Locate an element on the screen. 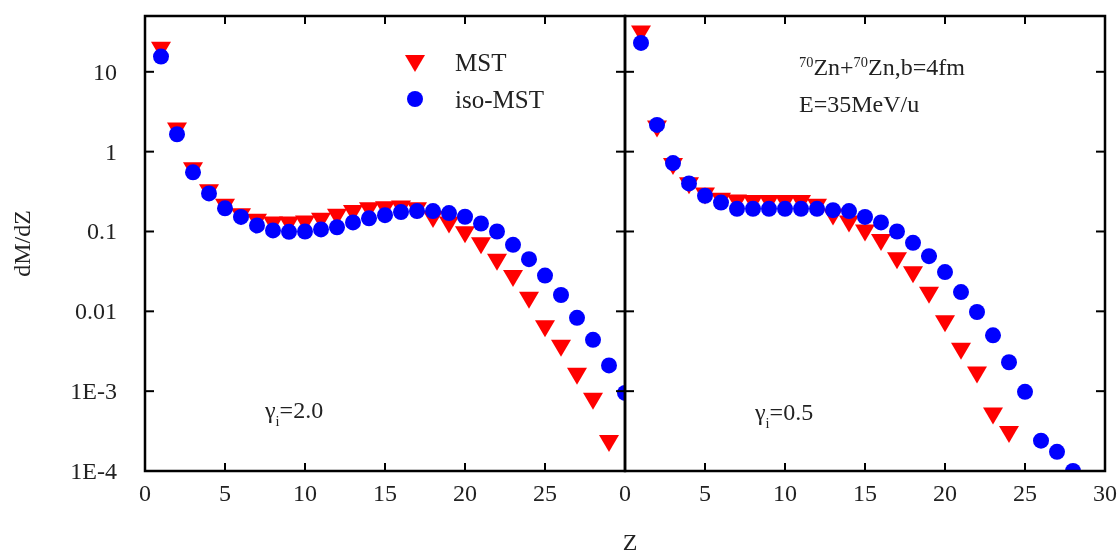 The width and height of the screenshot is (1118, 559). annotation: γ$_{i}$=0.5 is located at coordinates (784, 415).